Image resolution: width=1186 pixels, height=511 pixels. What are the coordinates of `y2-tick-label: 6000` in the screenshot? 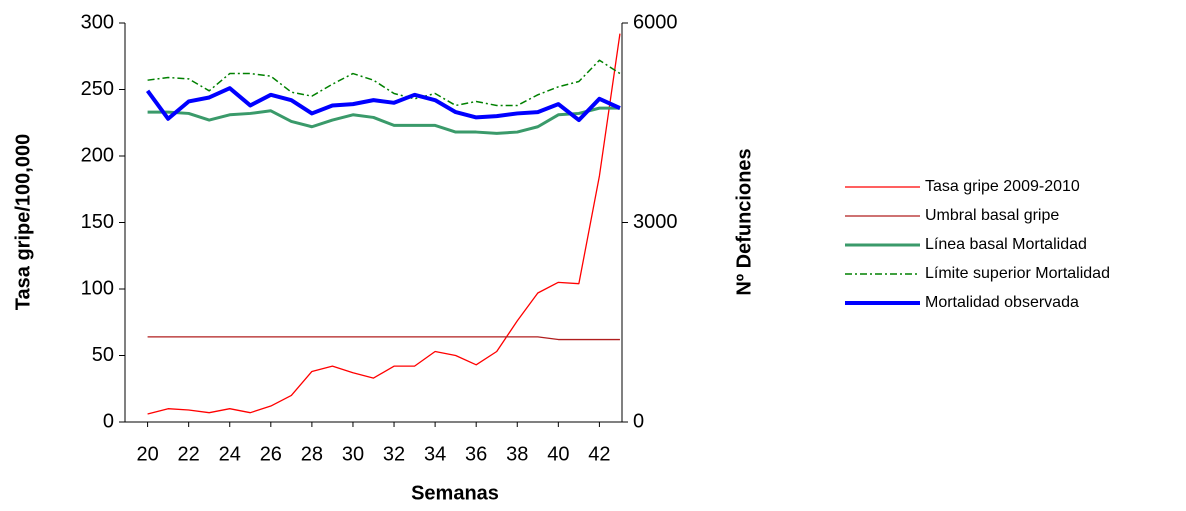 It's located at (655, 22).